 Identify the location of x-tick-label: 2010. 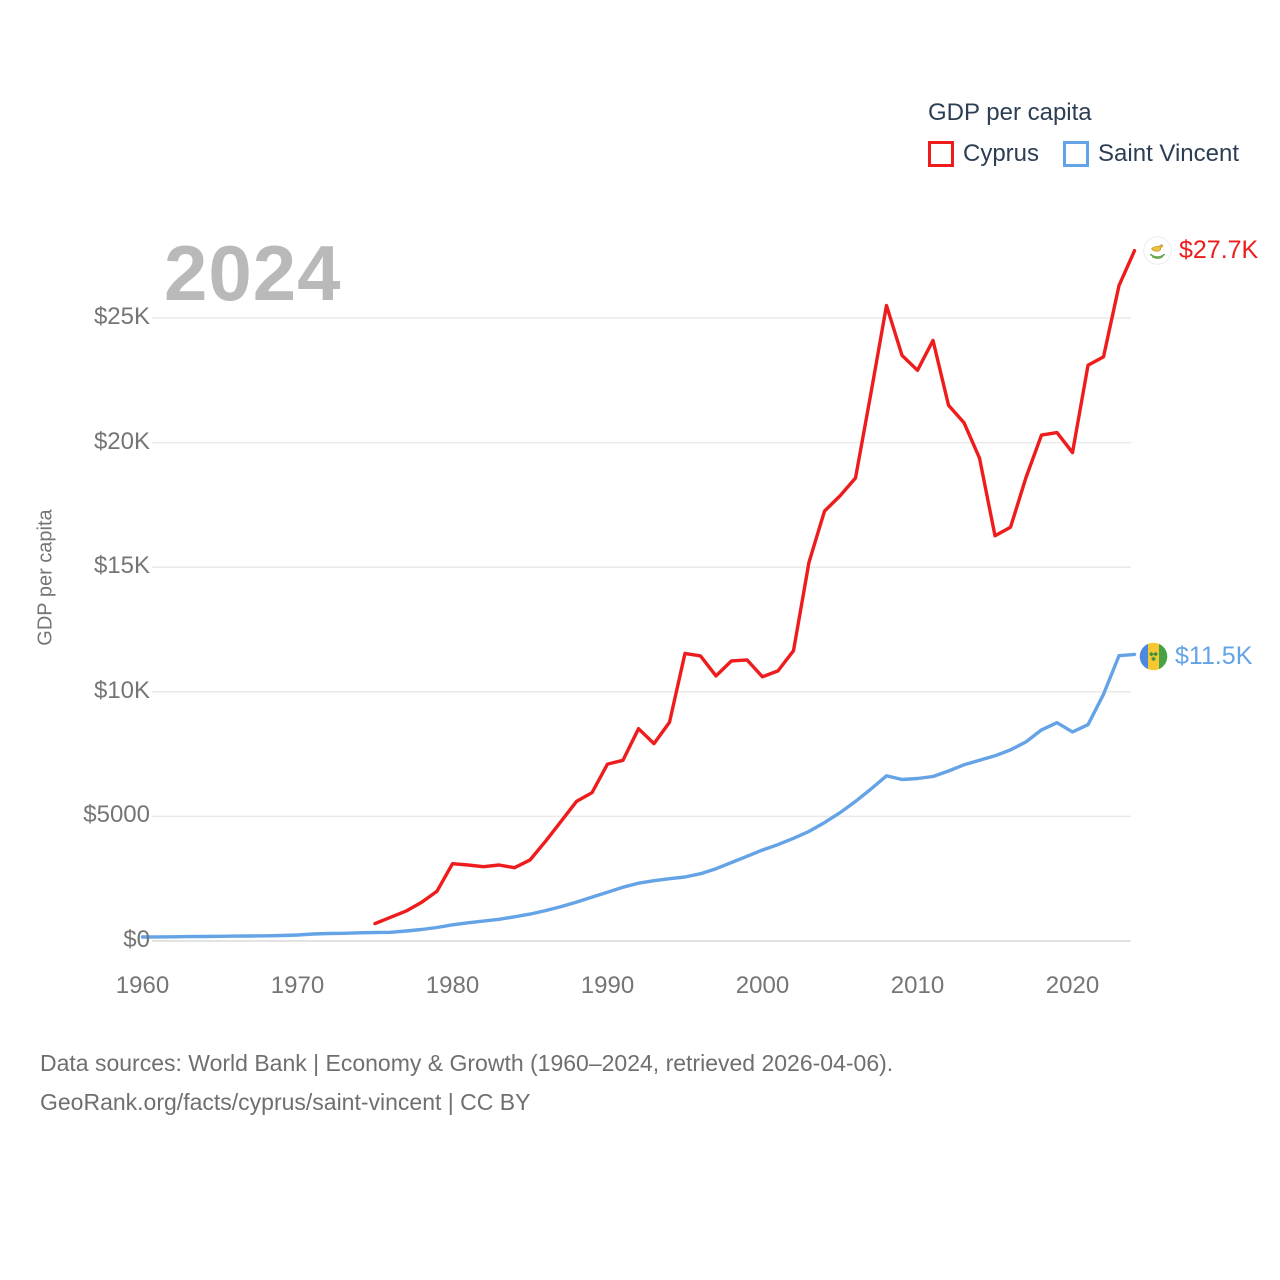
(917, 985).